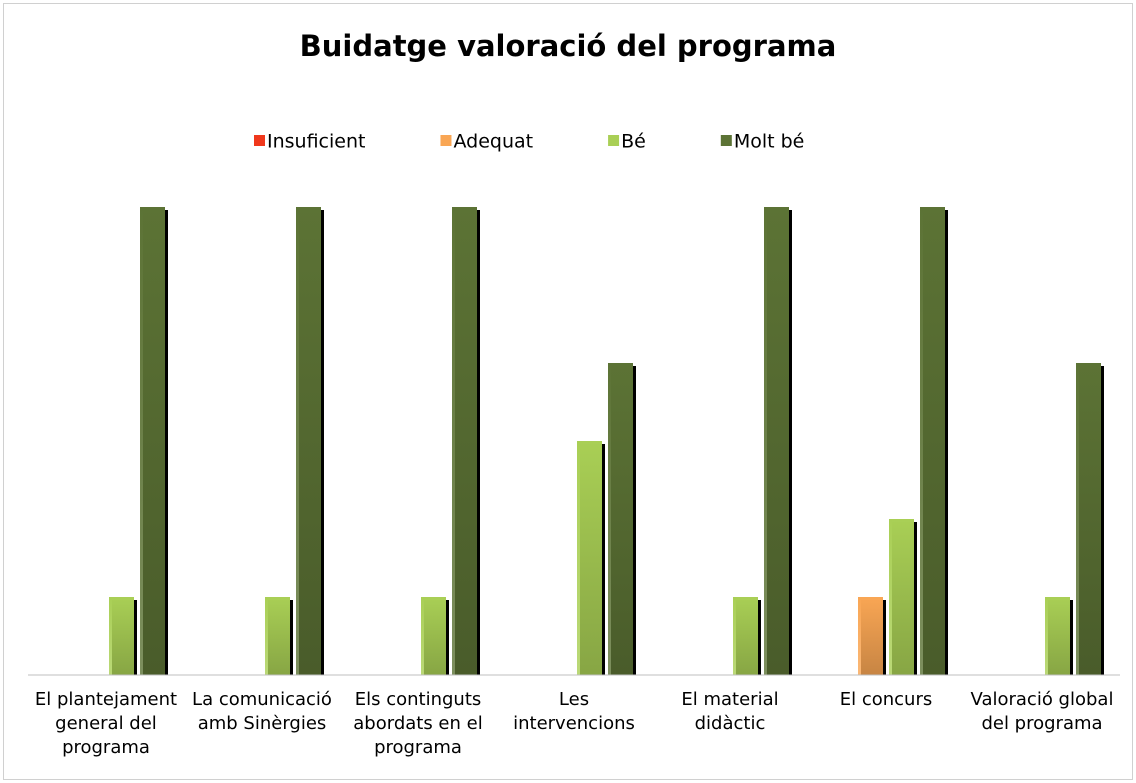  Describe the element at coordinates (262, 711) in the screenshot. I see `x-tick-label: La comunicació amb Sinèrgies` at that location.